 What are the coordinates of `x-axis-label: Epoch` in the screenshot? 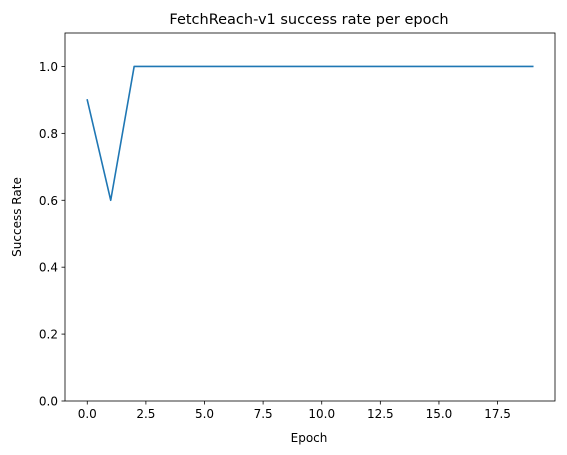 It's located at (309, 438).